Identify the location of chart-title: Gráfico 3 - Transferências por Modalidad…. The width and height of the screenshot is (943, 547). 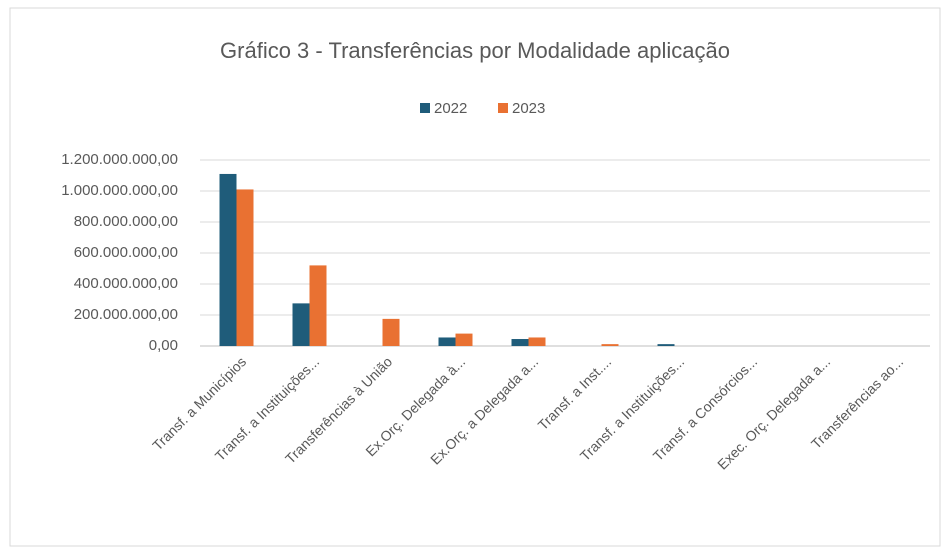
(475, 50).